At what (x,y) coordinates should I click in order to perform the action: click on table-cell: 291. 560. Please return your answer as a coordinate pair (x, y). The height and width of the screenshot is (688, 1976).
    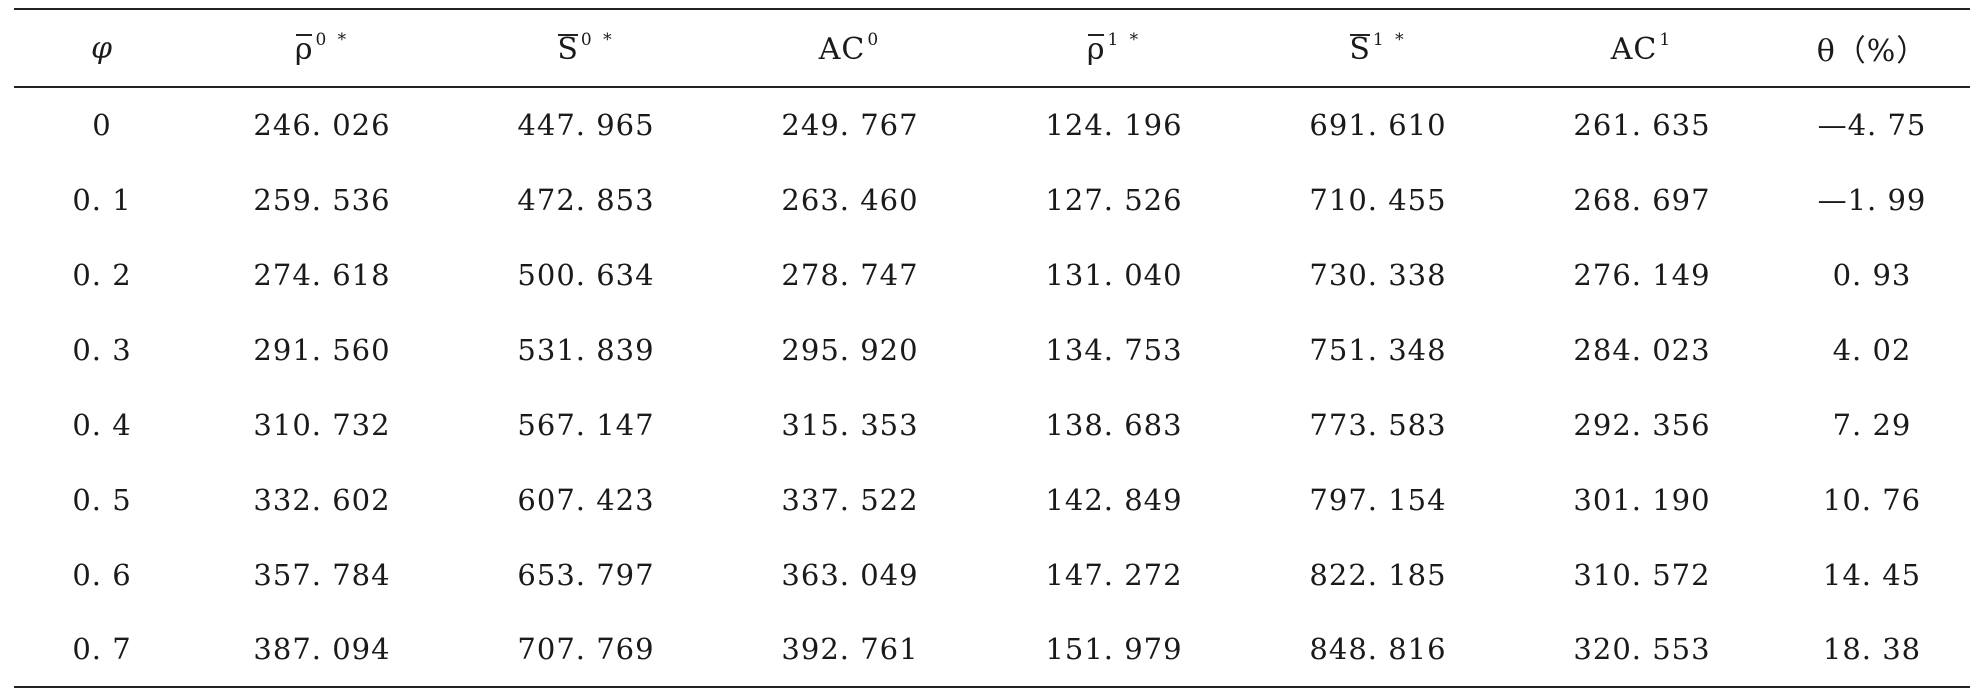
    Looking at the image, I should click on (322, 349).